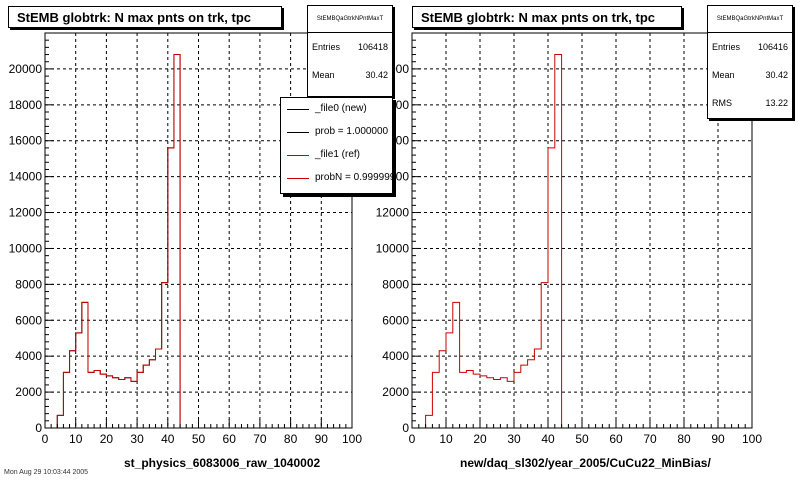  I want to click on legend-text: prob = 1.000000, so click(352, 131).